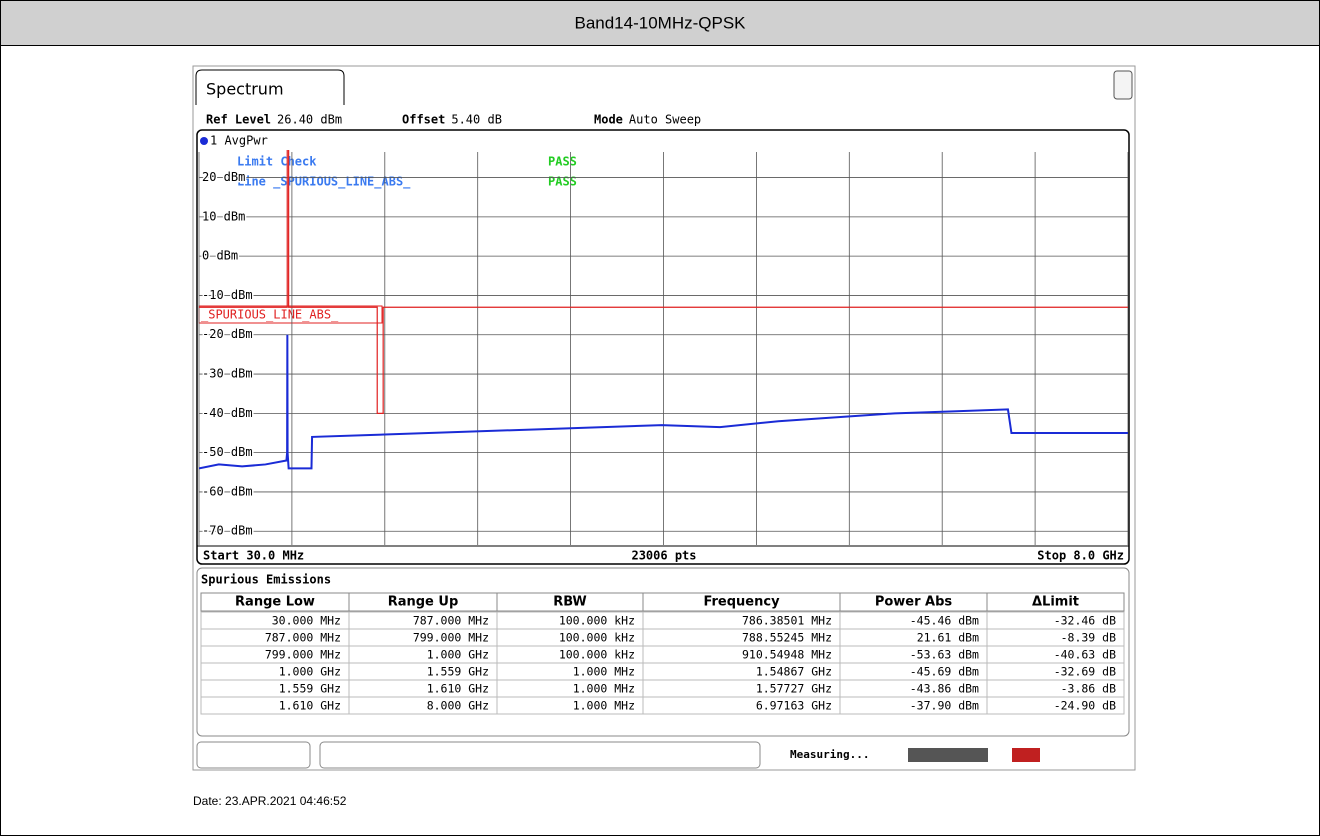  Describe the element at coordinates (423, 602) in the screenshot. I see `column-header: Range Up` at that location.